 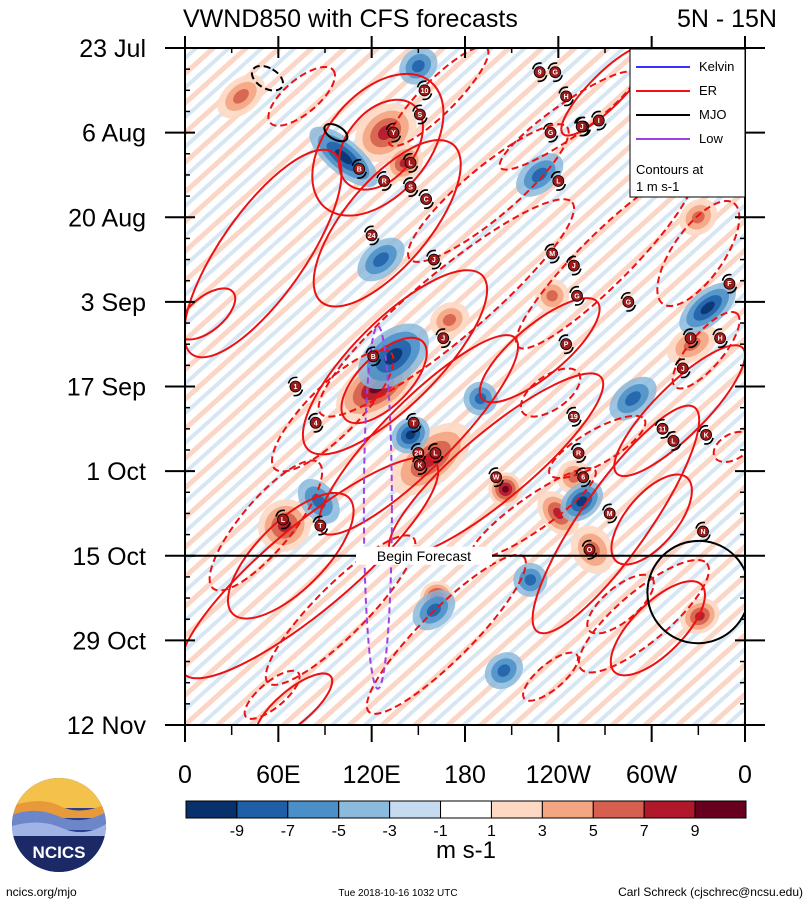 I want to click on storm-symbol-32: T, so click(x=413, y=422).